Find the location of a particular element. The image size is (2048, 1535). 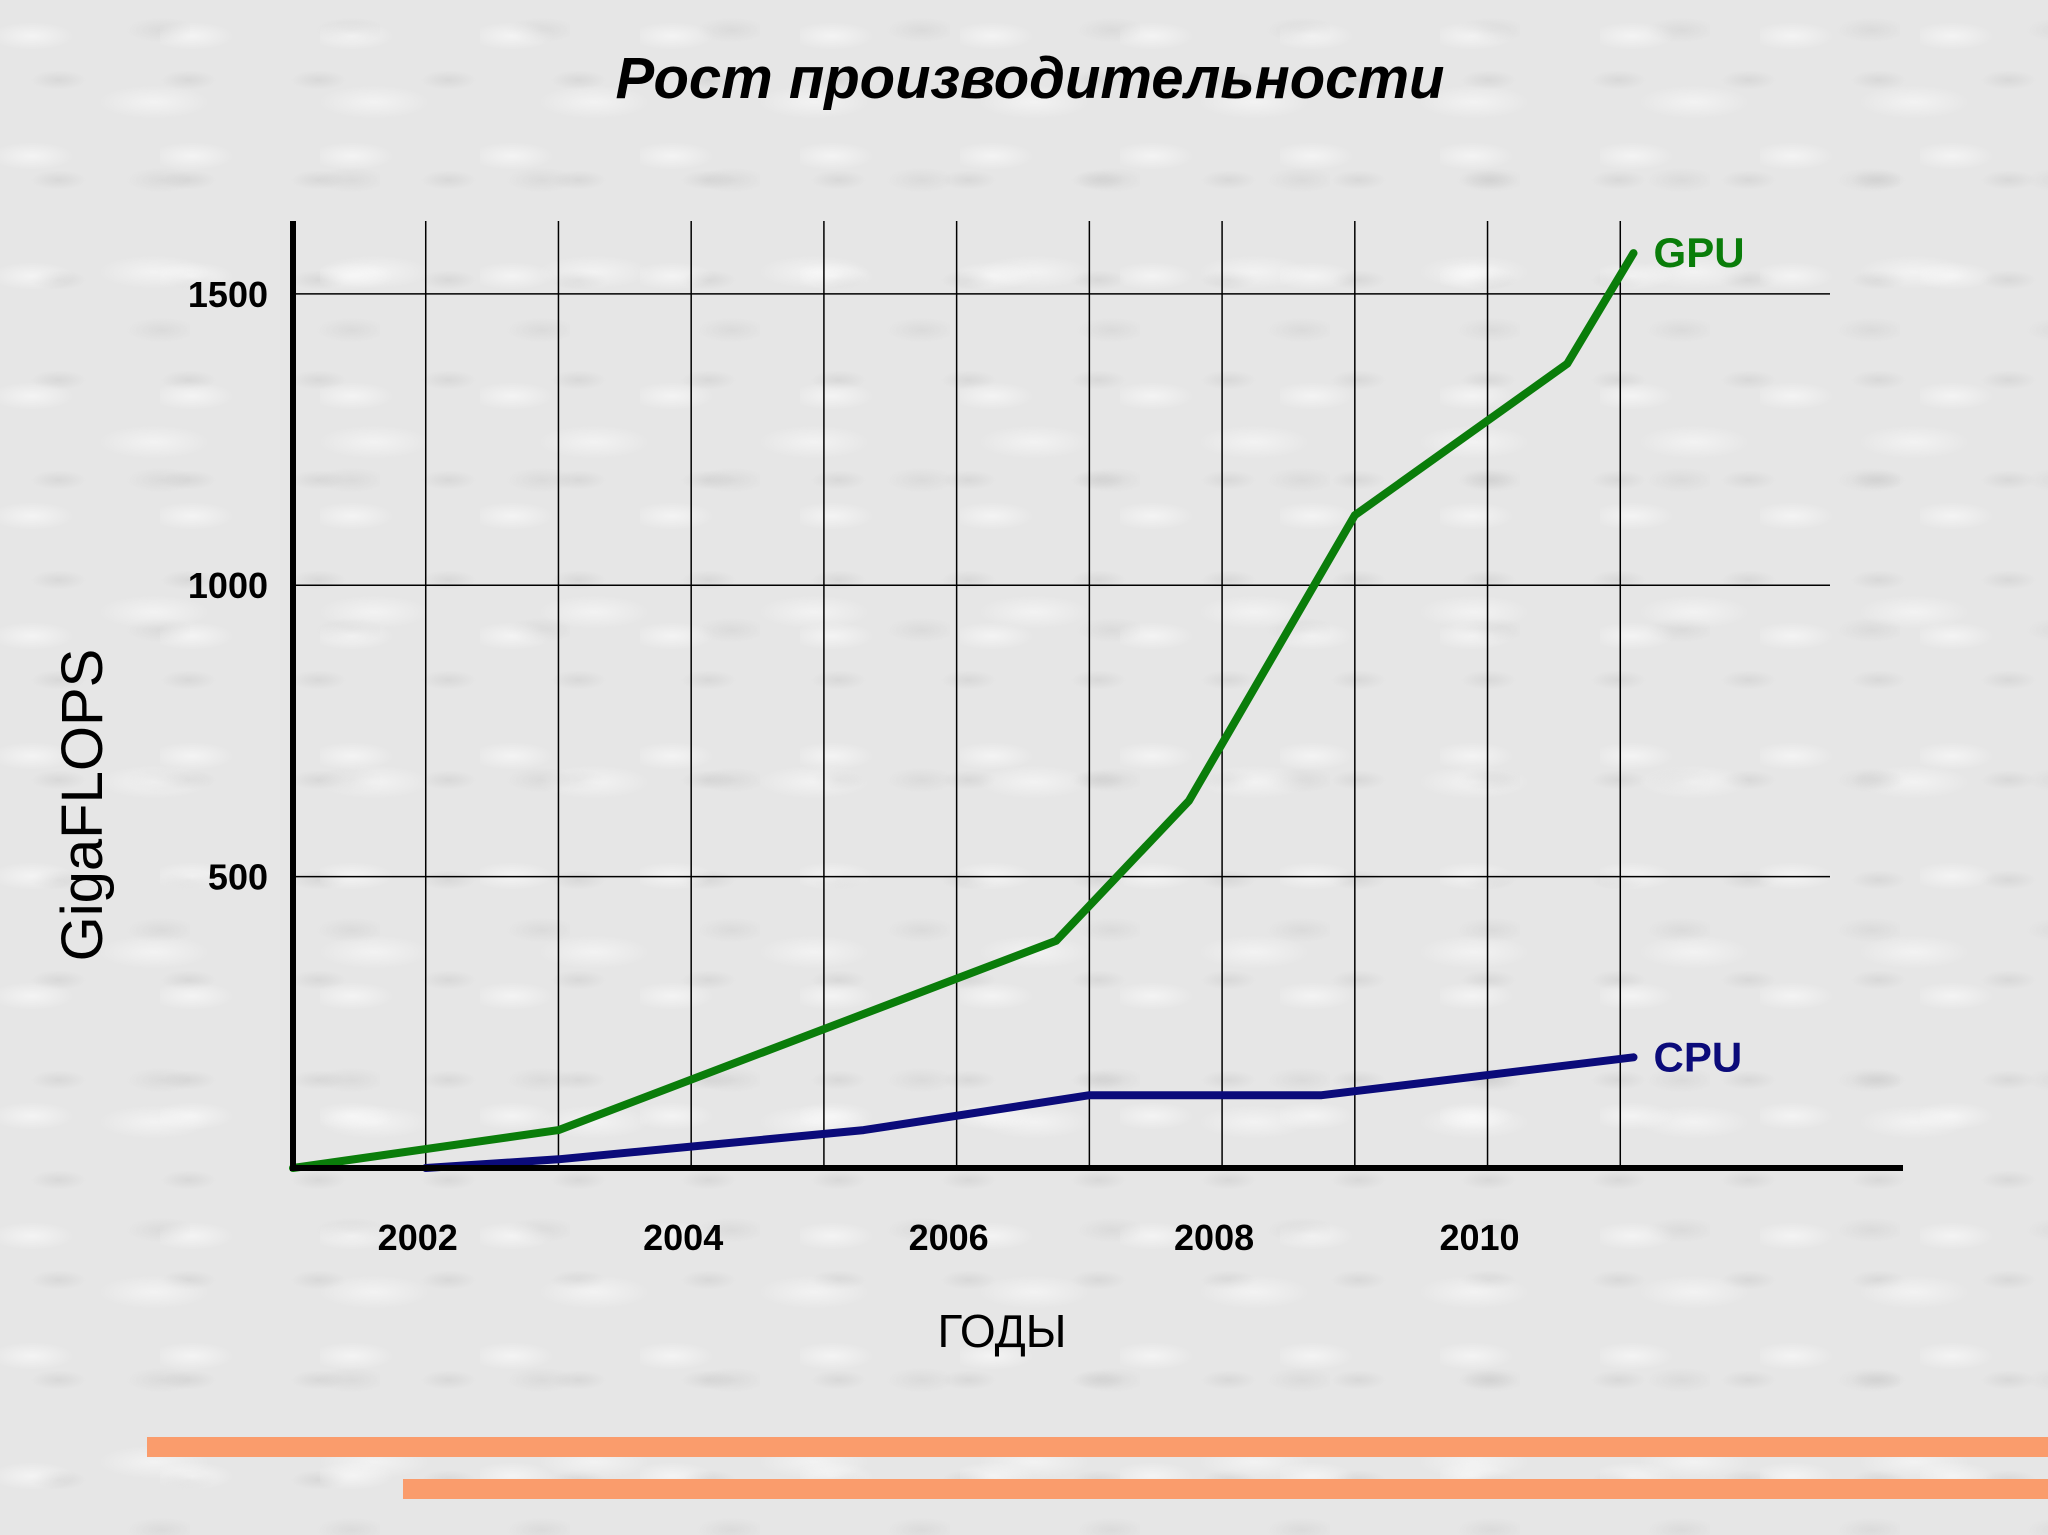

cpu-series-line is located at coordinates (1029, 1112).